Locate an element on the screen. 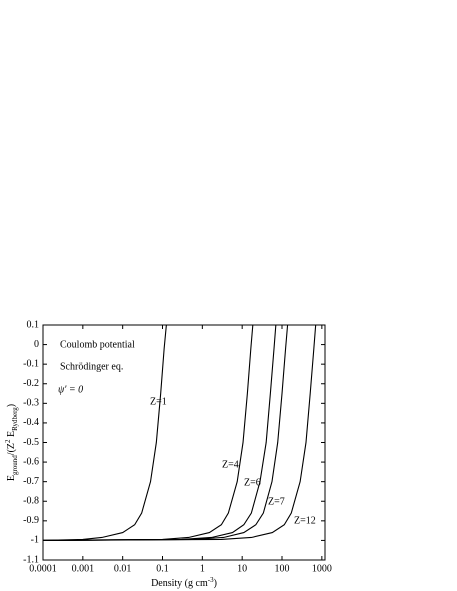  curve is located at coordinates (104, 432).